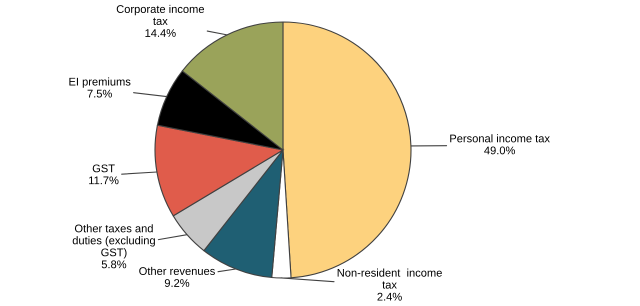 Image resolution: width=640 pixels, height=306 pixels. I want to click on data-label: 2.4%, so click(389, 296).